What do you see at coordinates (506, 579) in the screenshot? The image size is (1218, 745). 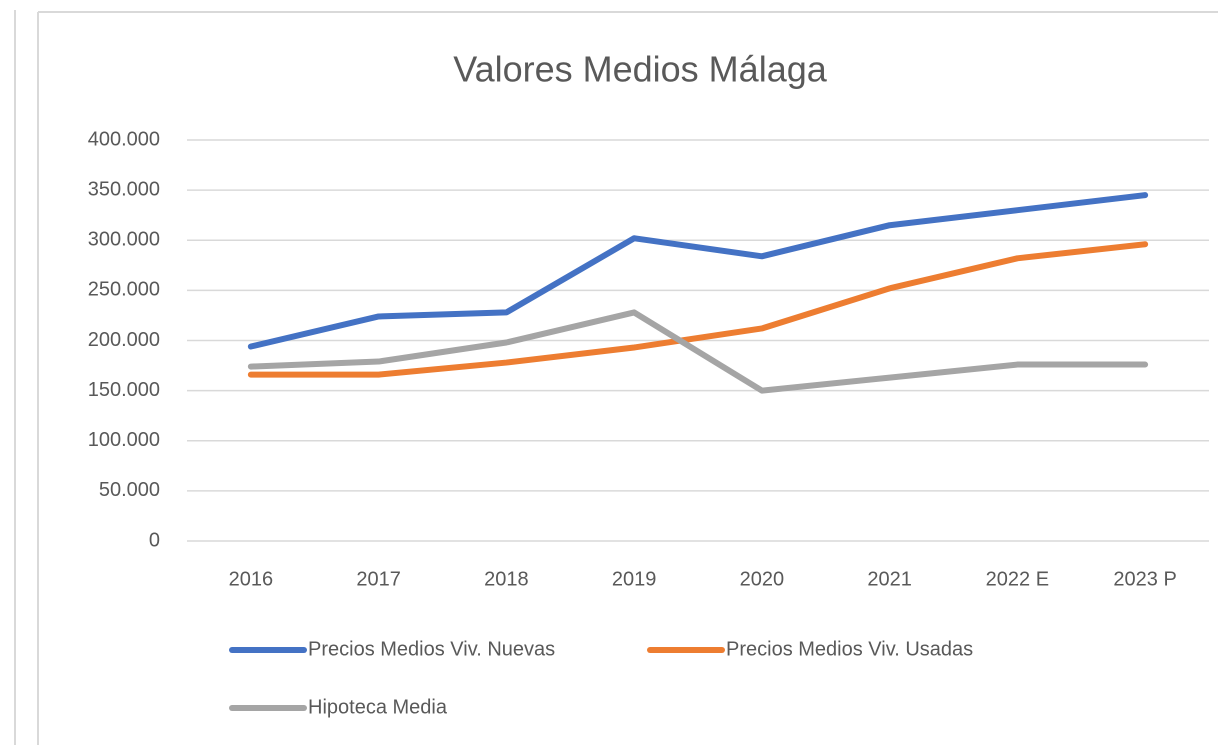 I see `x-tick-label: 2018` at bounding box center [506, 579].